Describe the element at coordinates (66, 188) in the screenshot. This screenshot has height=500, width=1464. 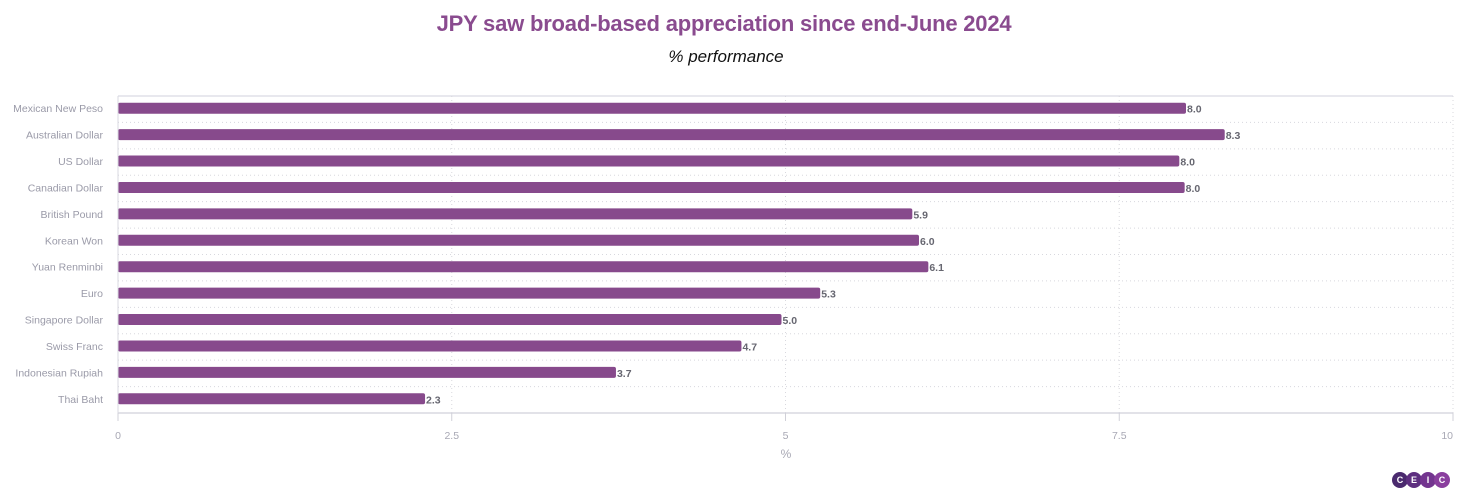
I see `category-label: Canadian Dollar` at that location.